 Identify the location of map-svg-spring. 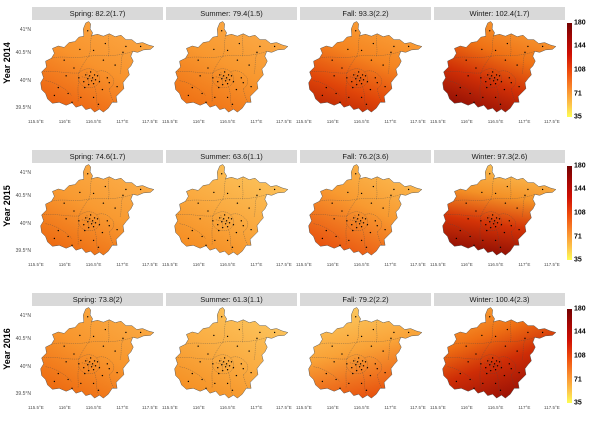
(97, 210).